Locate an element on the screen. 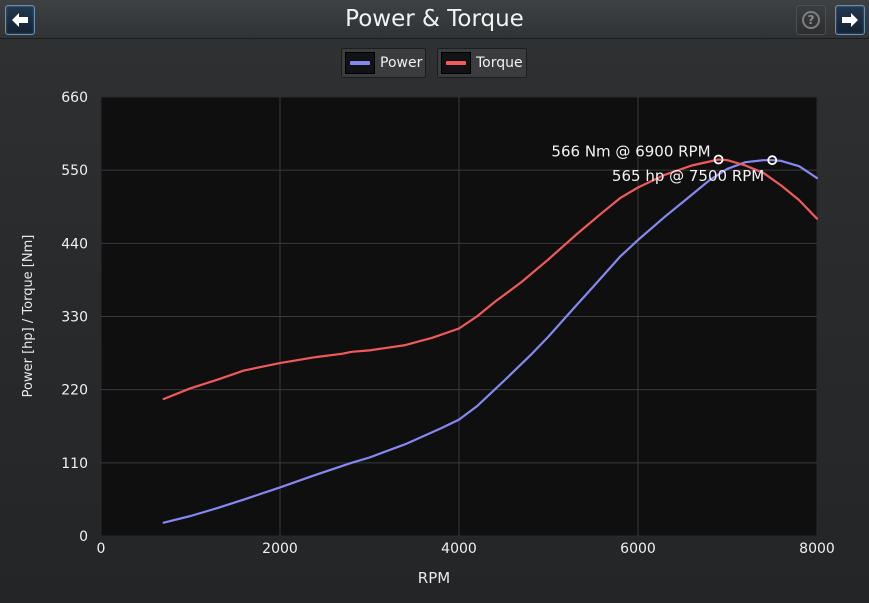 This screenshot has height=603, width=869. y-tick-label: 660 is located at coordinates (74, 98).